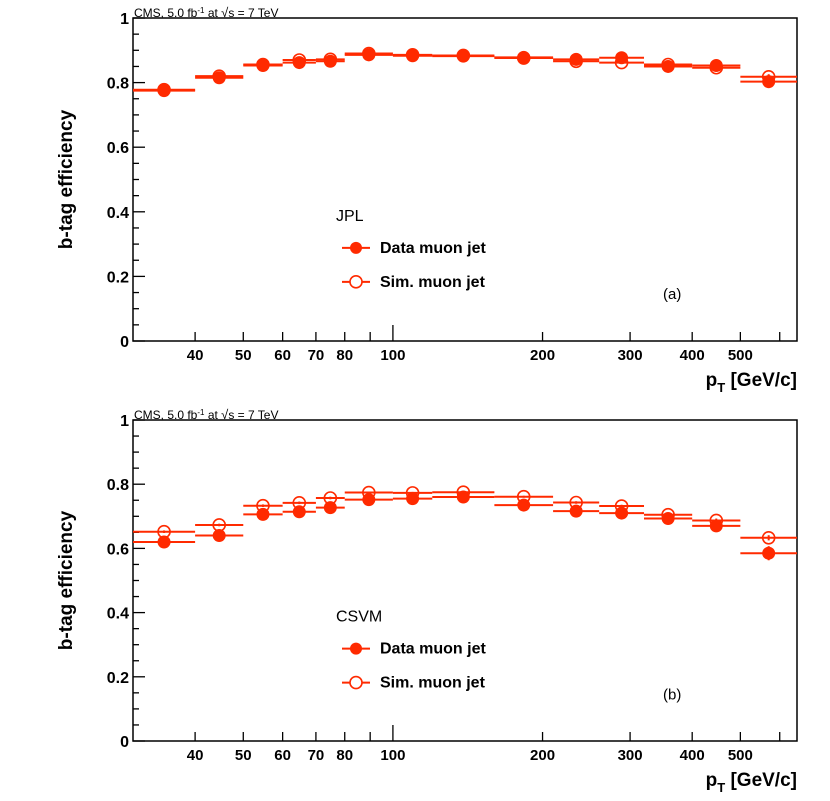  I want to click on legend-title: CSVM, so click(359, 617).